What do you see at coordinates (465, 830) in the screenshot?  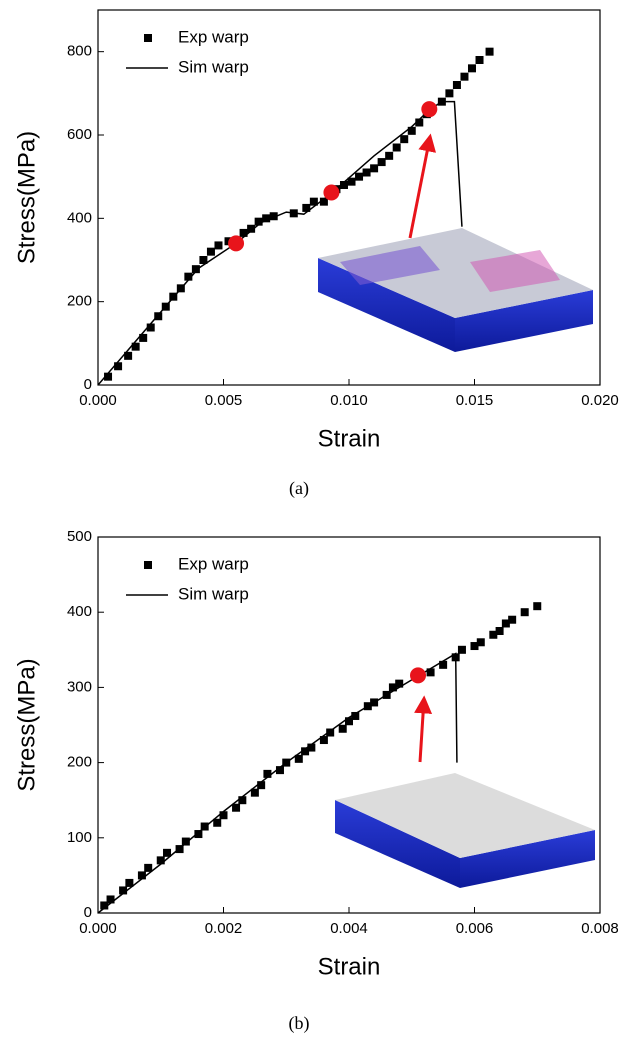 I see `inset-model-b` at bounding box center [465, 830].